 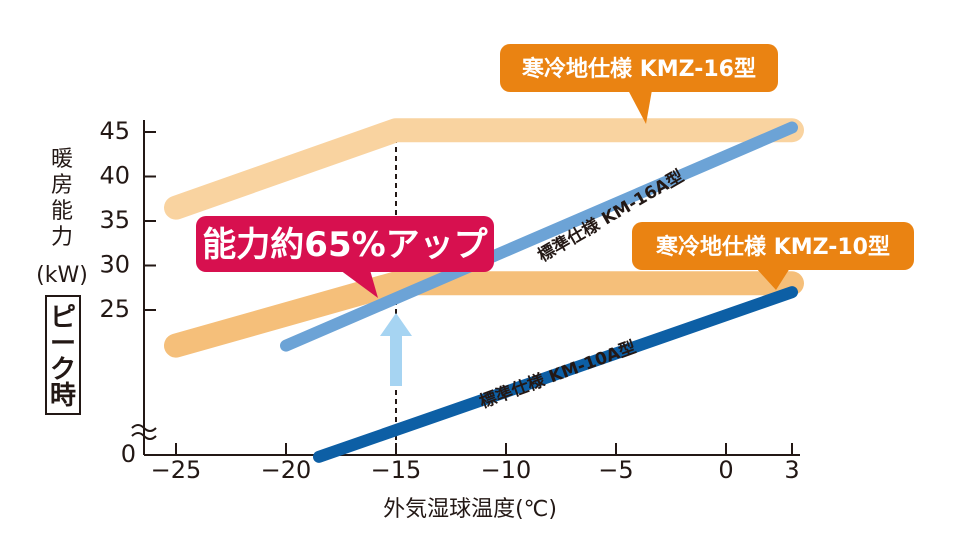 What do you see at coordinates (475, 463) in the screenshot?
I see `x-ticks: −25 −20 −15 −10 −5 0 3` at bounding box center [475, 463].